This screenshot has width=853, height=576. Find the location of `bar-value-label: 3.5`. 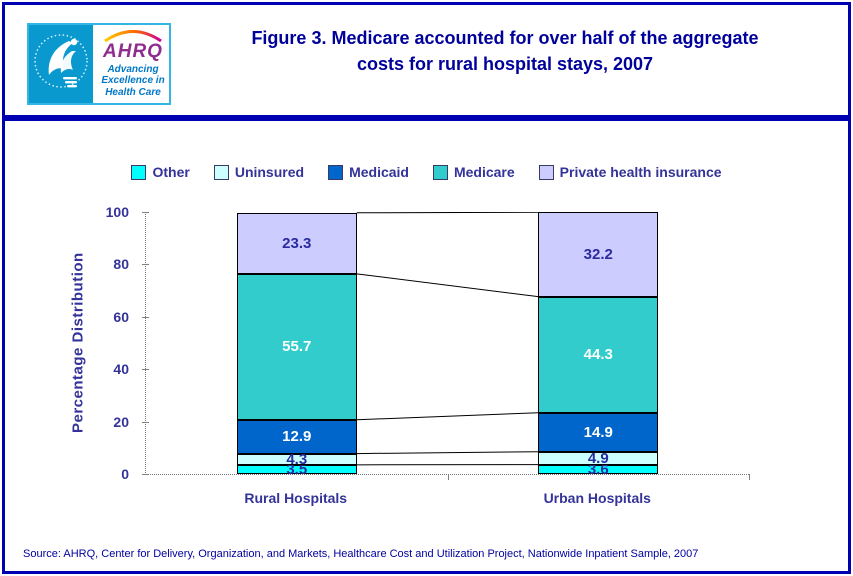

bar-value-label: 3.5 is located at coordinates (297, 469).